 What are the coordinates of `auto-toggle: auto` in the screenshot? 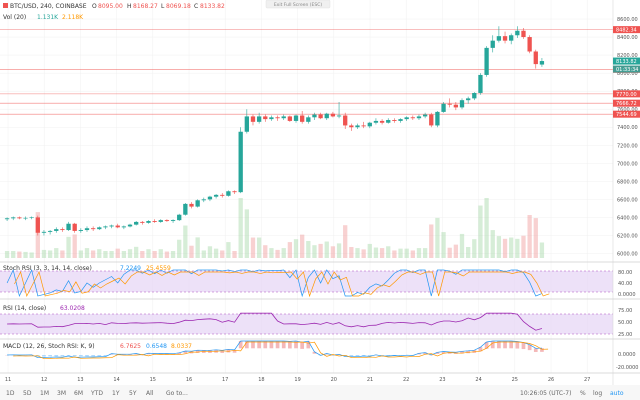 It's located at (617, 393).